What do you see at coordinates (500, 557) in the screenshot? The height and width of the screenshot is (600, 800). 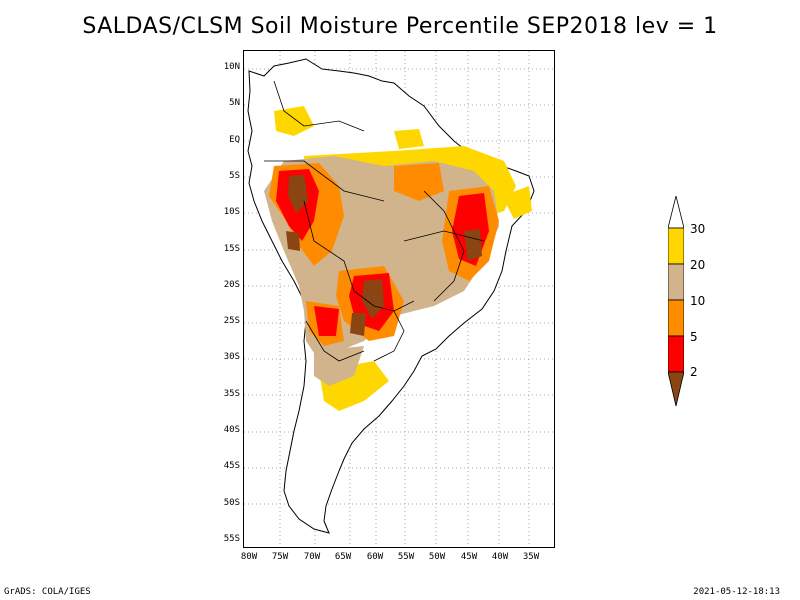 I see `lon-label-40w: 40W` at bounding box center [500, 557].